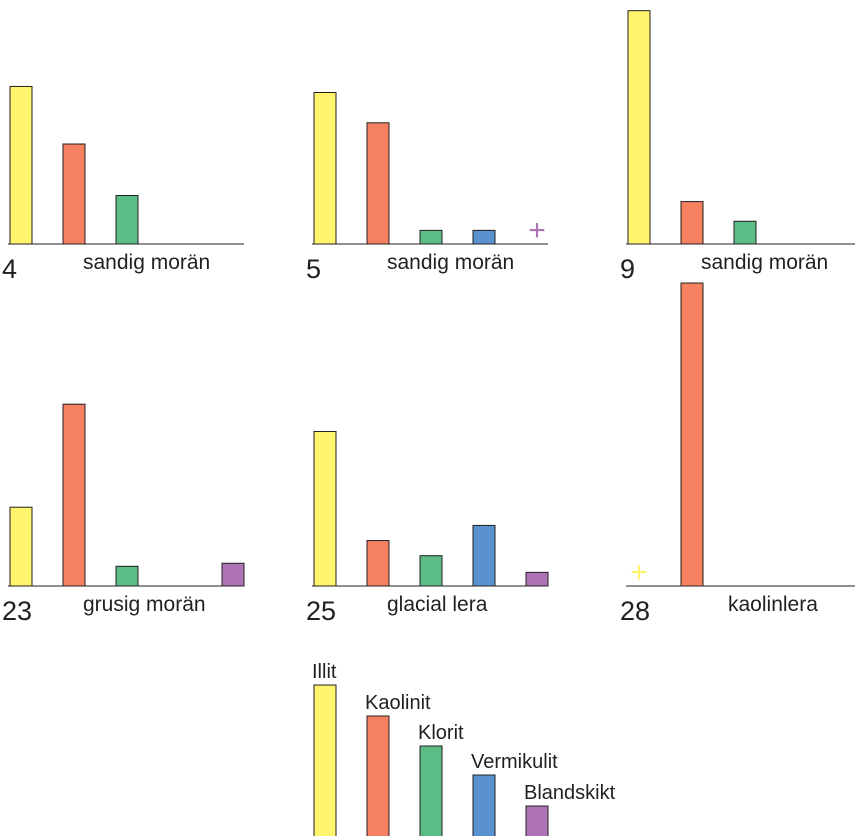  What do you see at coordinates (627, 269) in the screenshot?
I see `sample-number-9: 9` at bounding box center [627, 269].